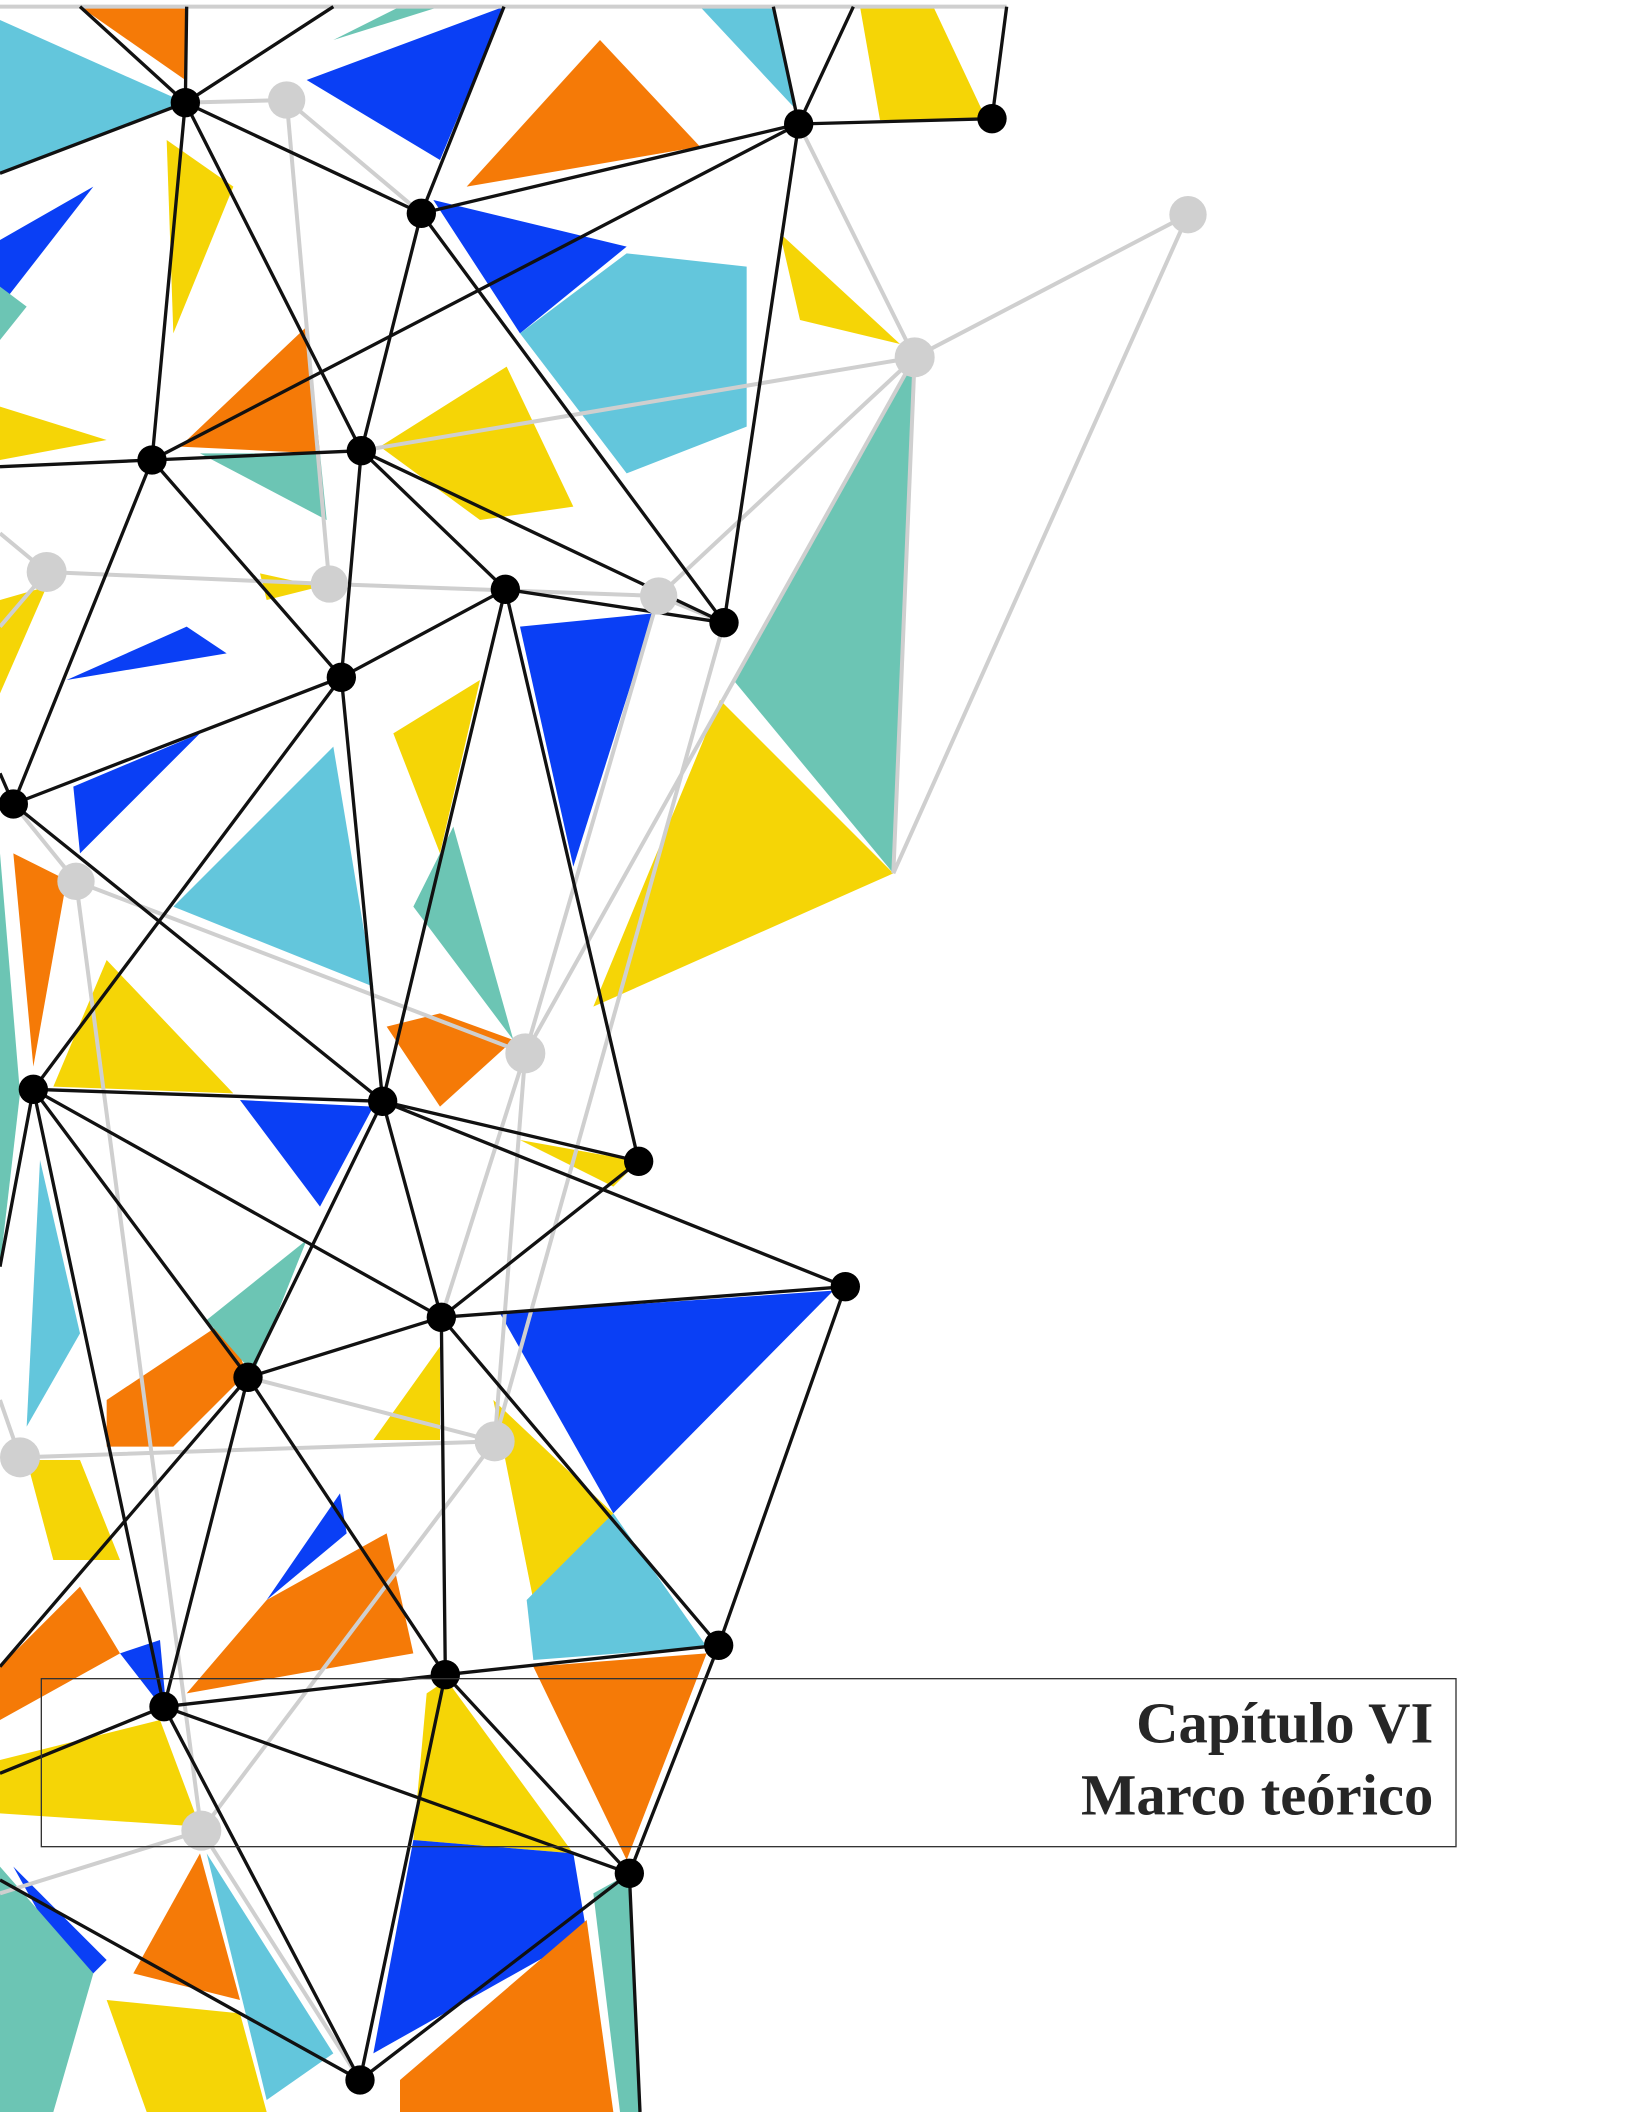 This screenshot has height=2112, width=1632. I want to click on chapter-number: Capítulo VI, so click(1284, 1723).